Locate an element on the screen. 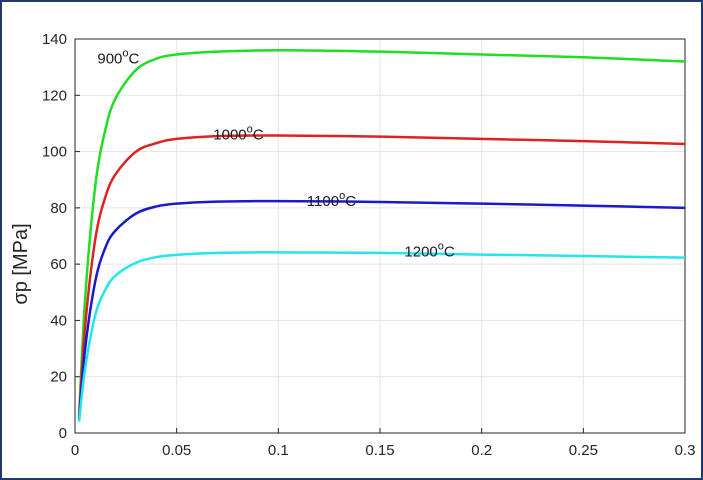  y-tick-label: 80 is located at coordinates (58, 208).